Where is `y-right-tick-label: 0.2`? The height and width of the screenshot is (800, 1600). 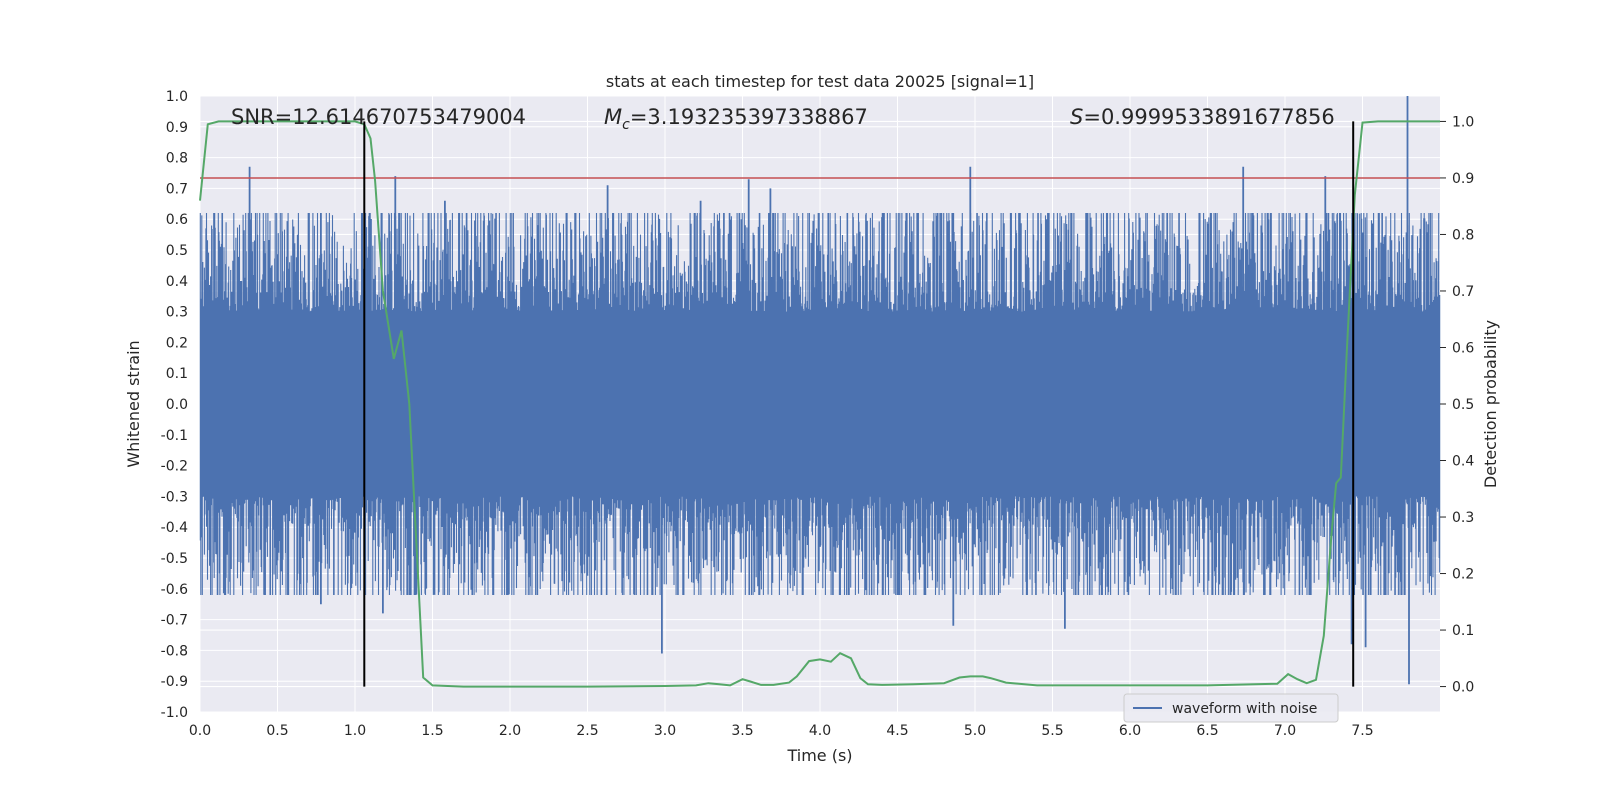 y-right-tick-label: 0.2 is located at coordinates (1463, 575).